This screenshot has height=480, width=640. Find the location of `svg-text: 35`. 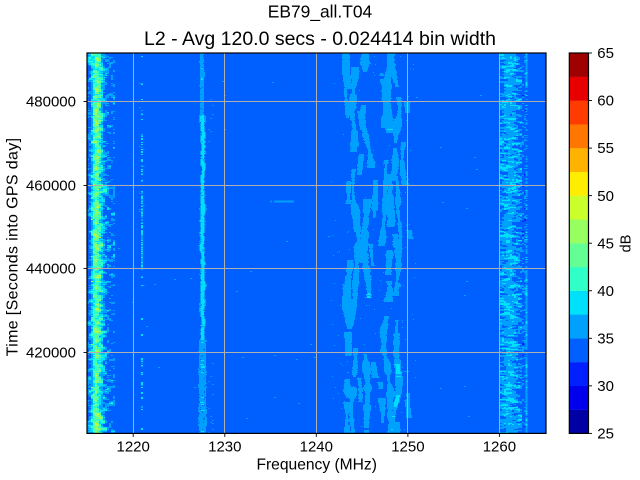

svg-text: 35 is located at coordinates (605, 338).